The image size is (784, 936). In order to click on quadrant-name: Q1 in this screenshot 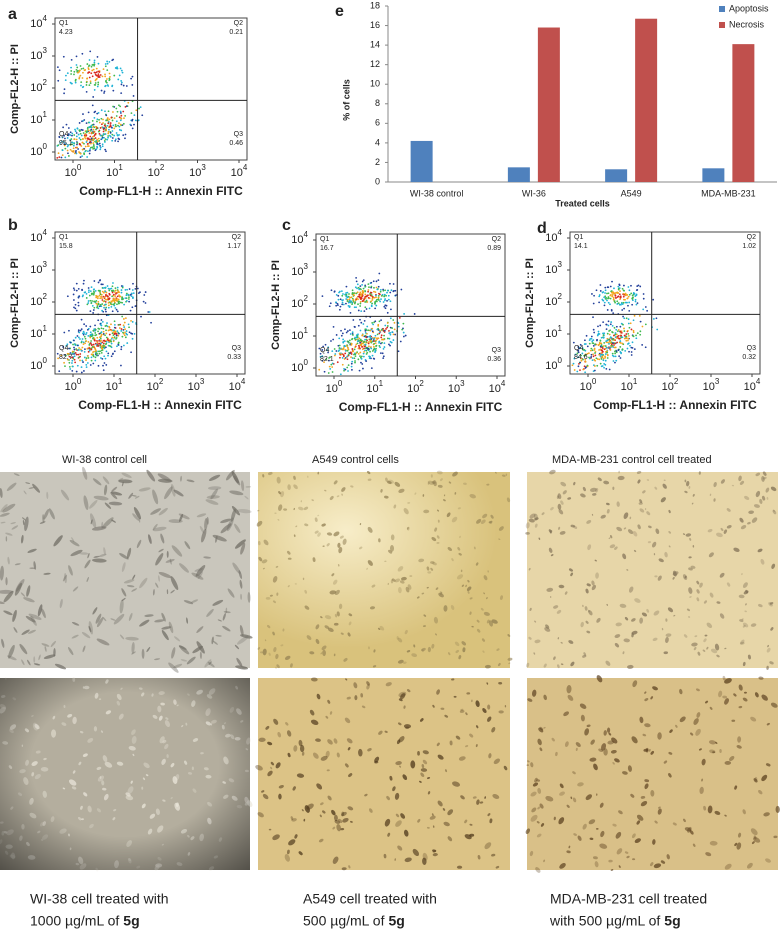, I will do `click(324, 239)`.